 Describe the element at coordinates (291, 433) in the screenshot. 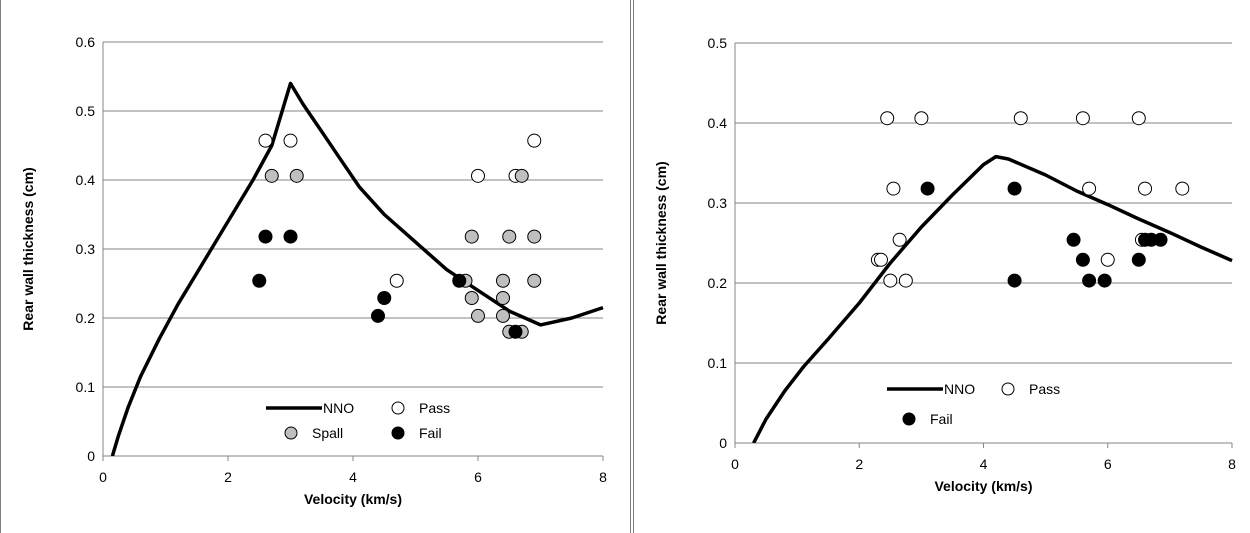

I see `legend-spall-marker` at that location.